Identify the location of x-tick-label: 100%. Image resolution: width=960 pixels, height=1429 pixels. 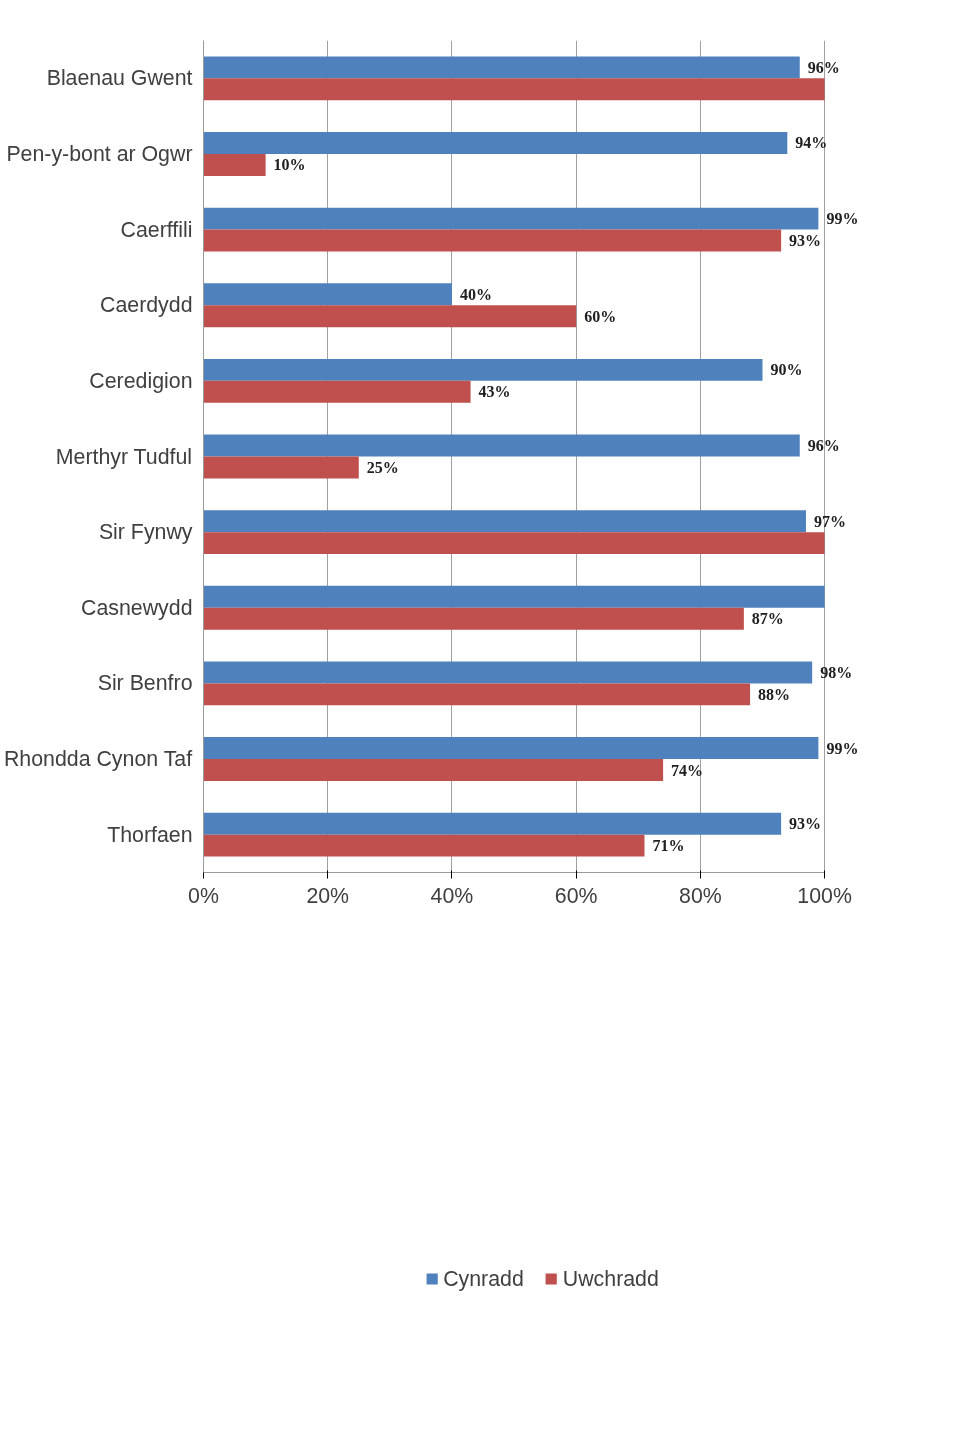
(824, 895).